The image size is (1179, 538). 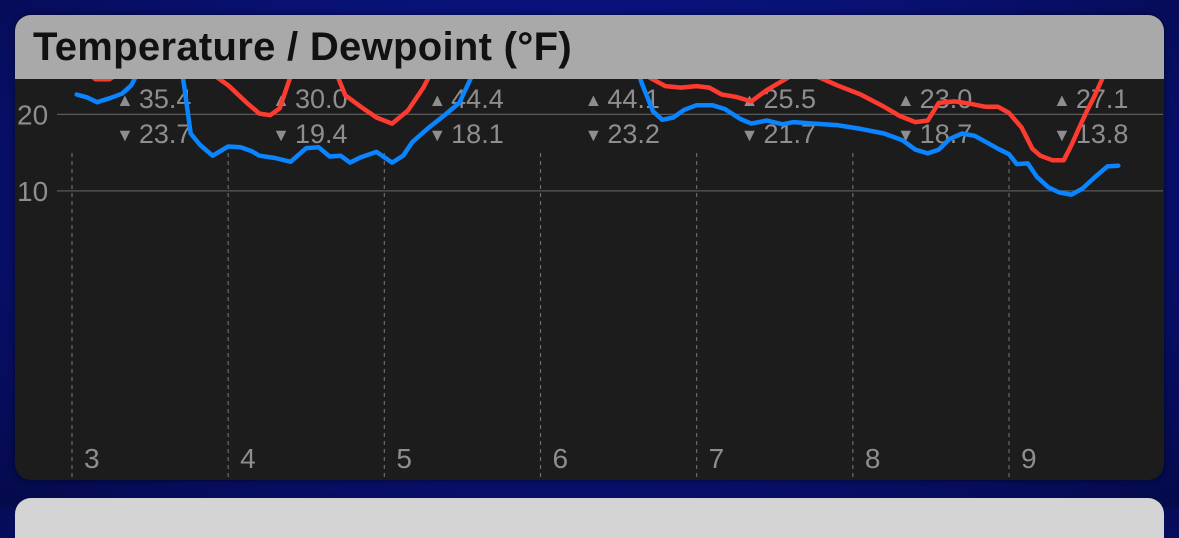 I want to click on daily-low-label: ▼ 23.2, so click(x=622, y=134).